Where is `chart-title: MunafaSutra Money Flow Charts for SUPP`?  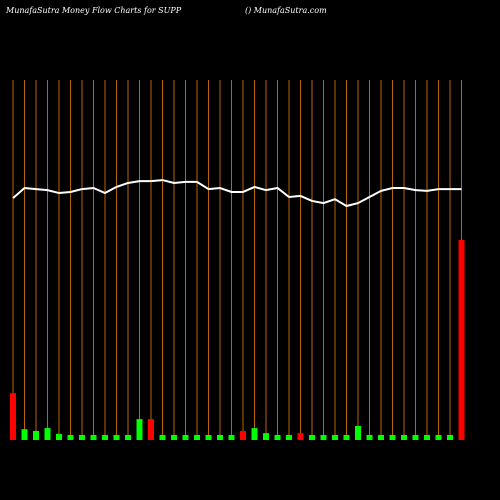
chart-title: MunafaSutra Money Flow Charts for SUPP is located at coordinates (93, 10).